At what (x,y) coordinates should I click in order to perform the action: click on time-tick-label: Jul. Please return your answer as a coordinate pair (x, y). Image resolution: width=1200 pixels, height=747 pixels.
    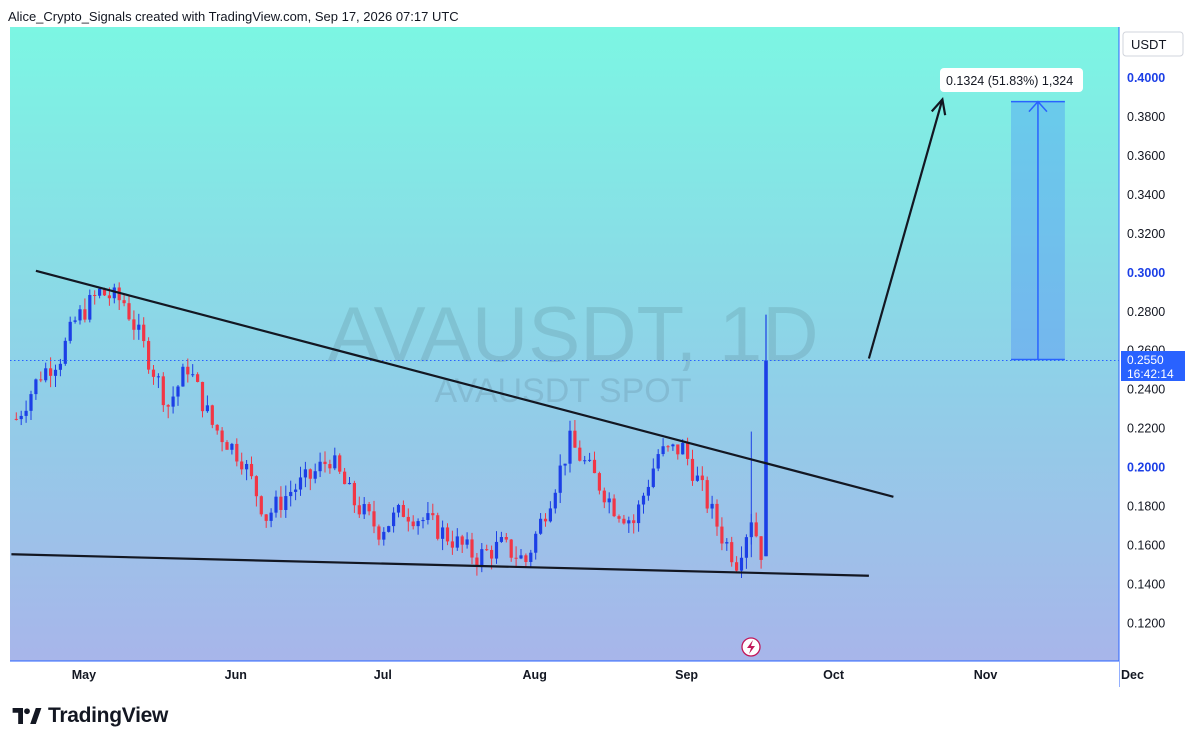
    Looking at the image, I should click on (383, 675).